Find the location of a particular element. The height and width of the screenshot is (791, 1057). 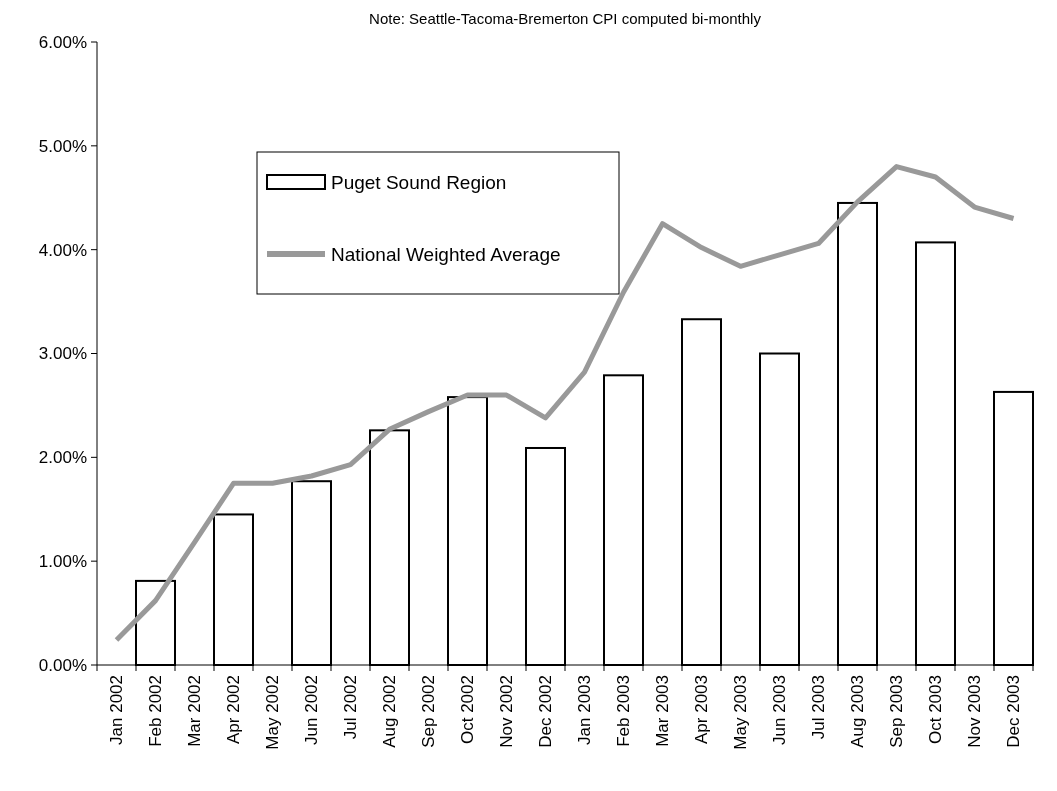

x-tick-label: Nov 2003 is located at coordinates (975, 711).